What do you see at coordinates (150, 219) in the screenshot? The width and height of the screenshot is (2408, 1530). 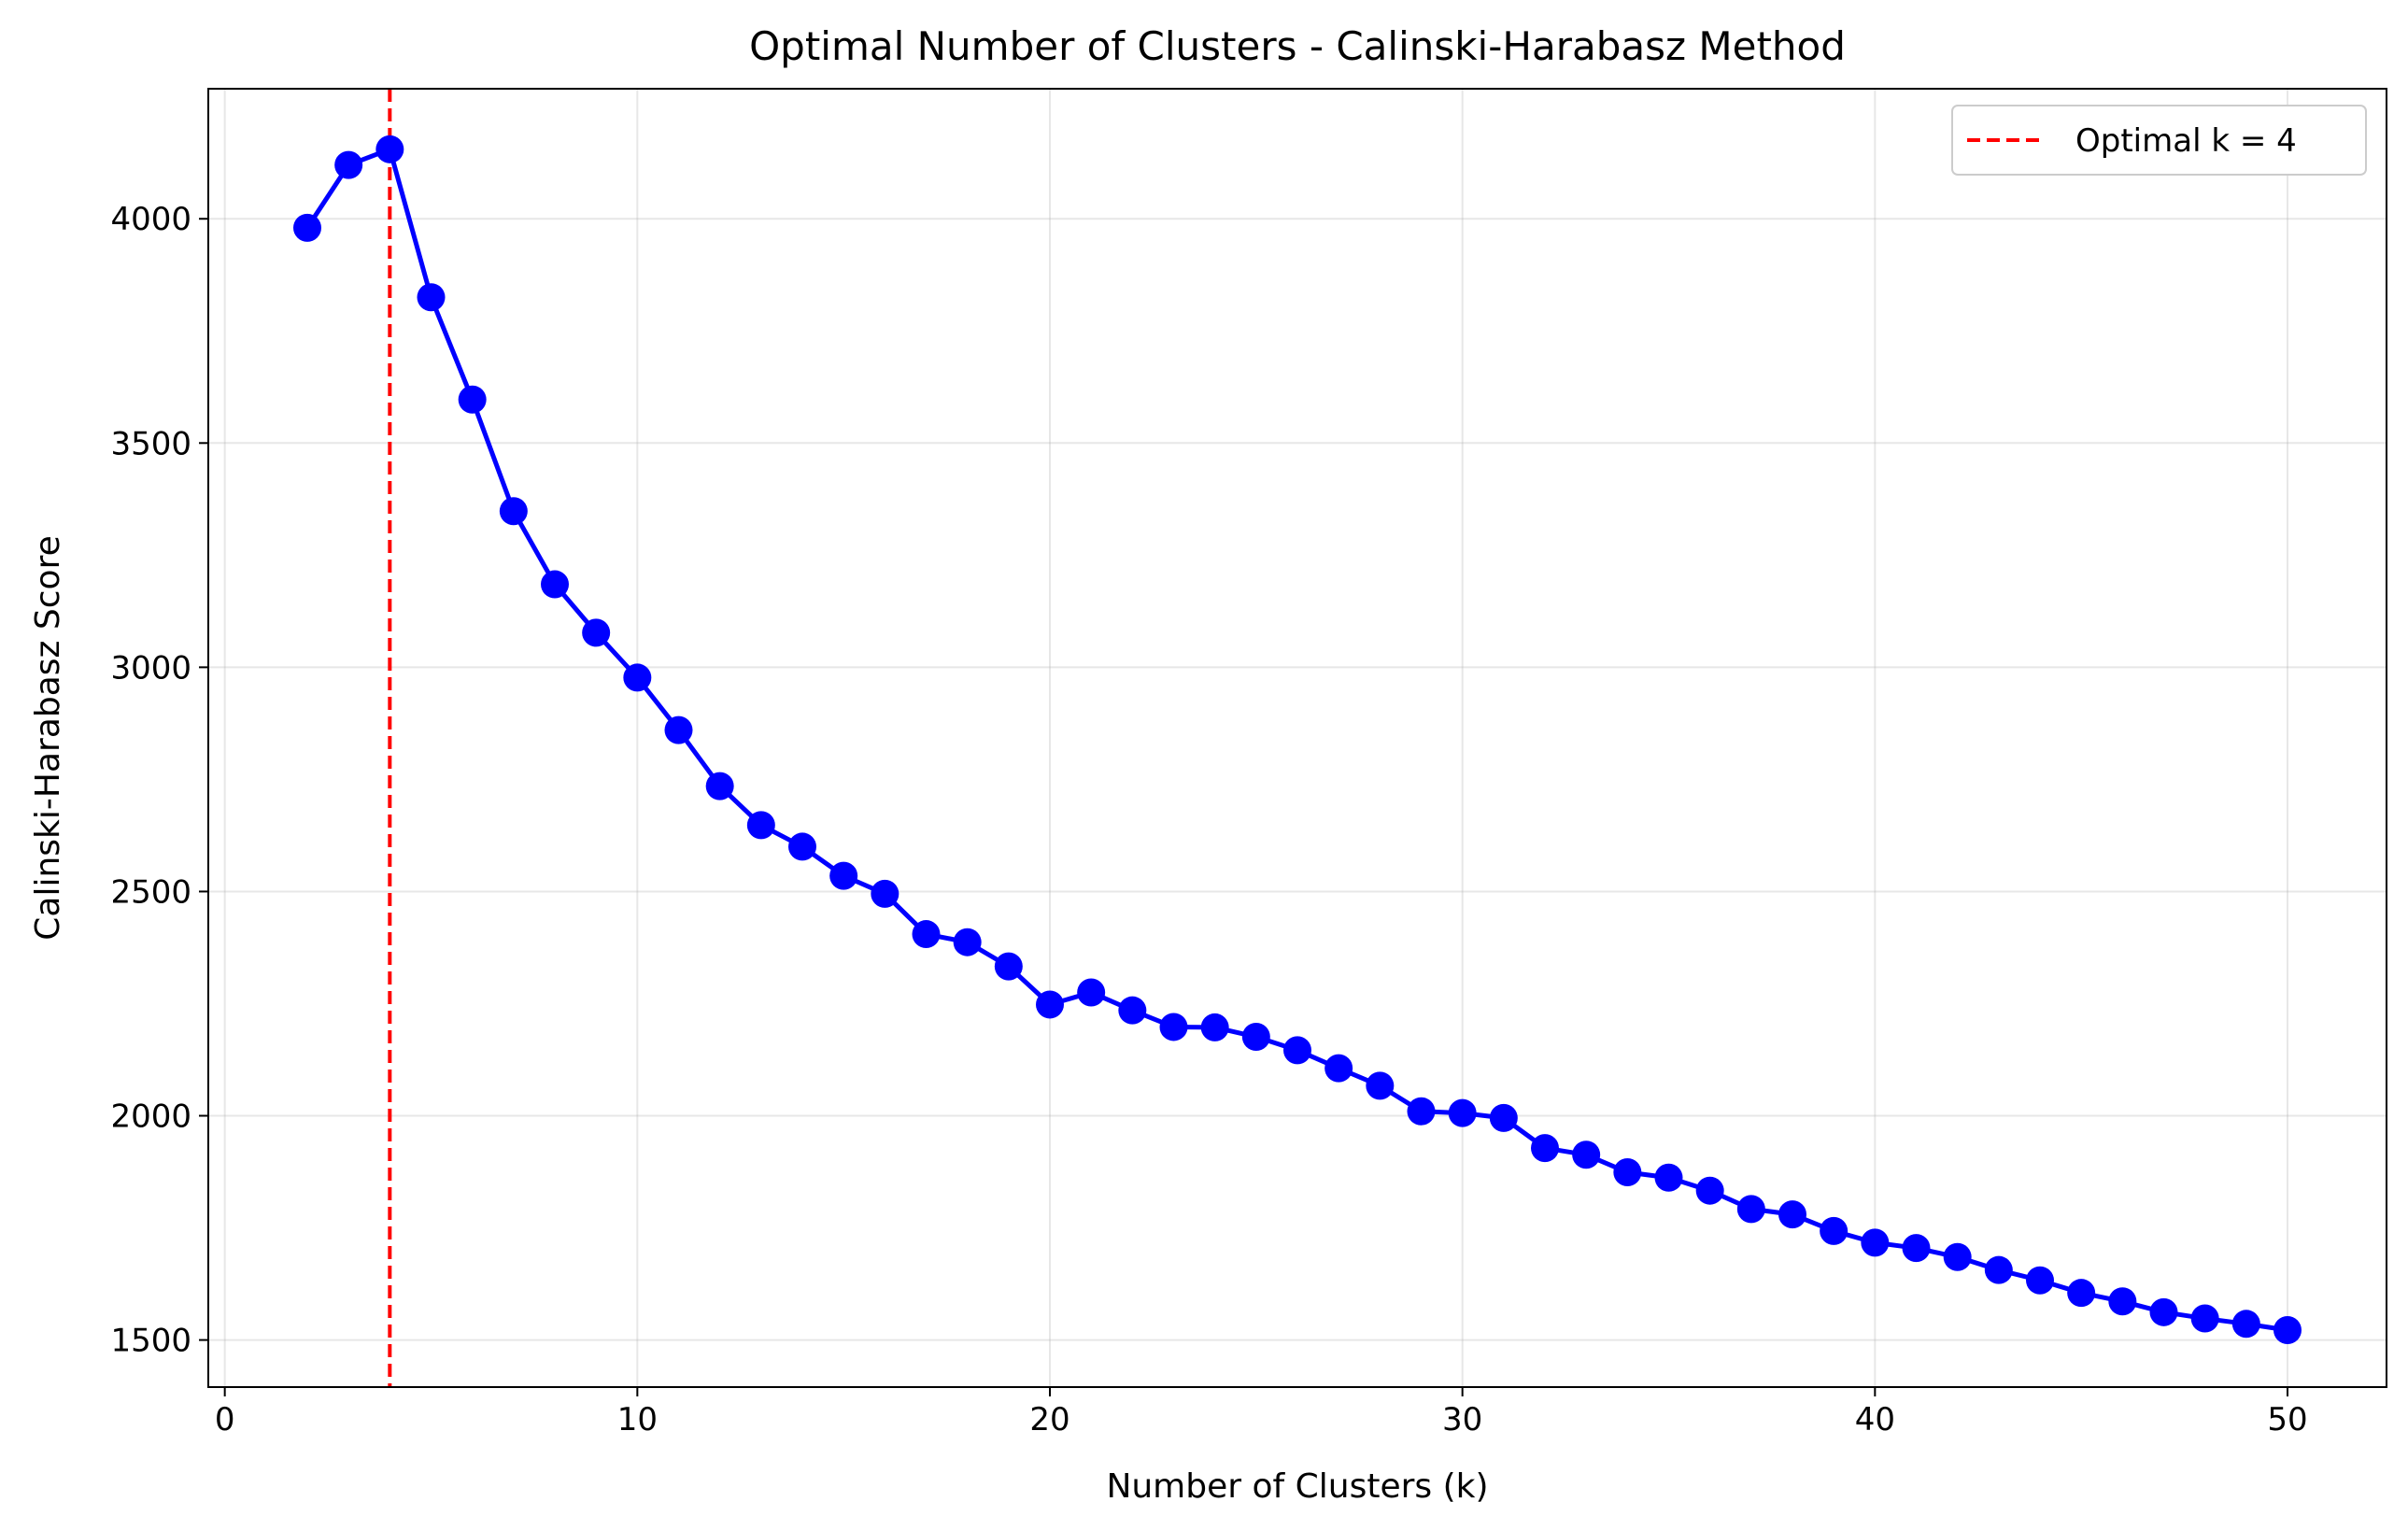 I see `y-tick-label: 4000` at bounding box center [150, 219].